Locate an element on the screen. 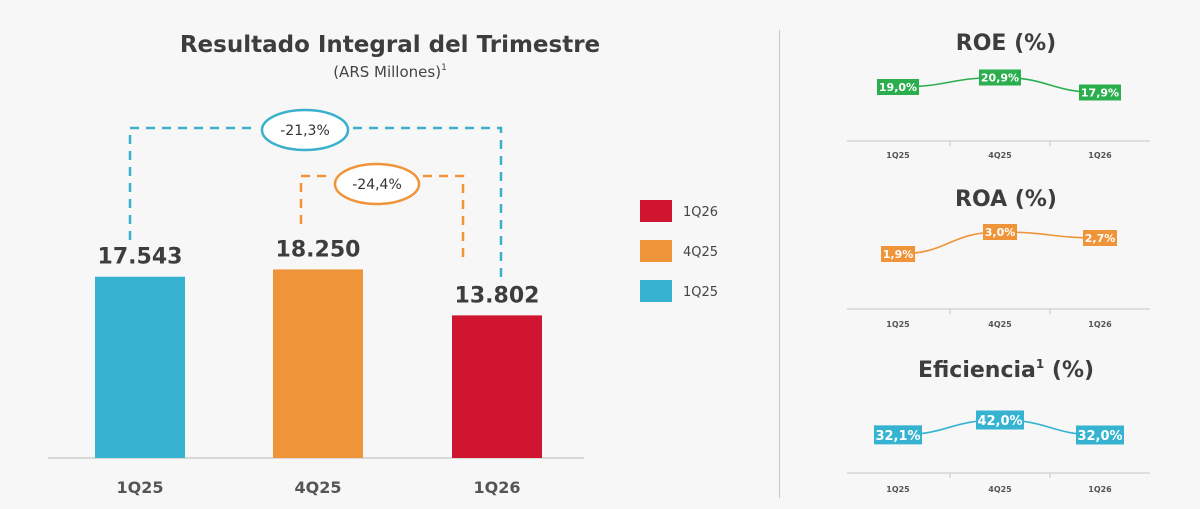 The image size is (1200, 509). legend-label-4q25: 4Q25 is located at coordinates (700, 252).